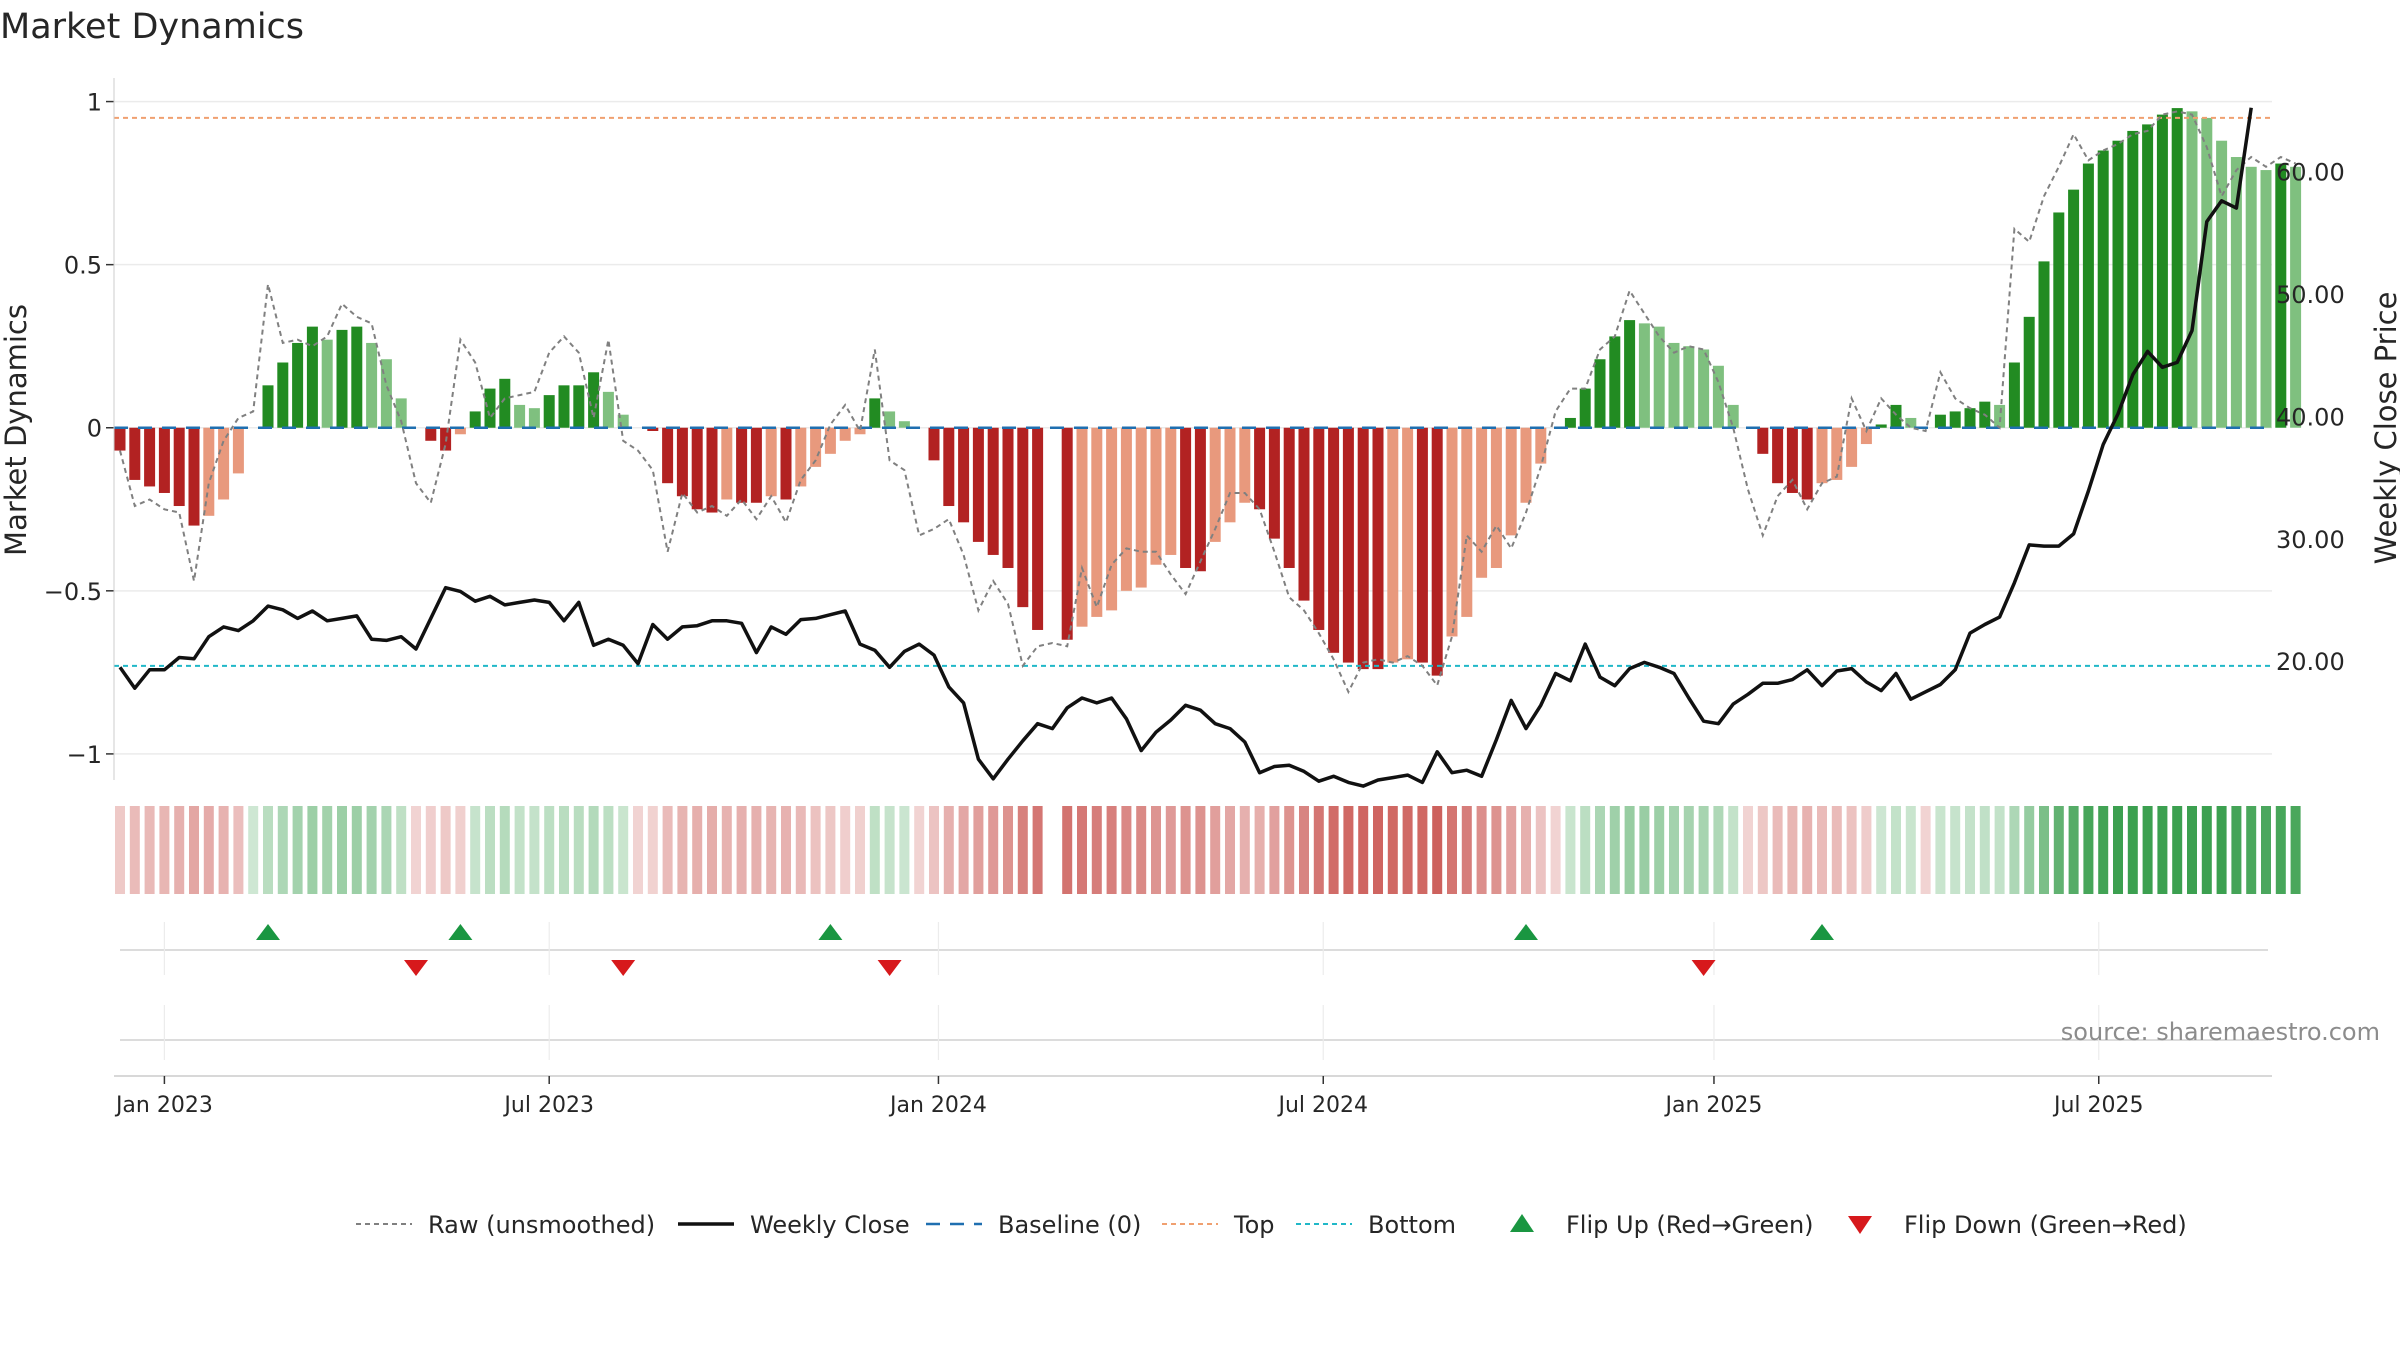  I want to click on y2-tick-label: 20.00, so click(2310, 662).